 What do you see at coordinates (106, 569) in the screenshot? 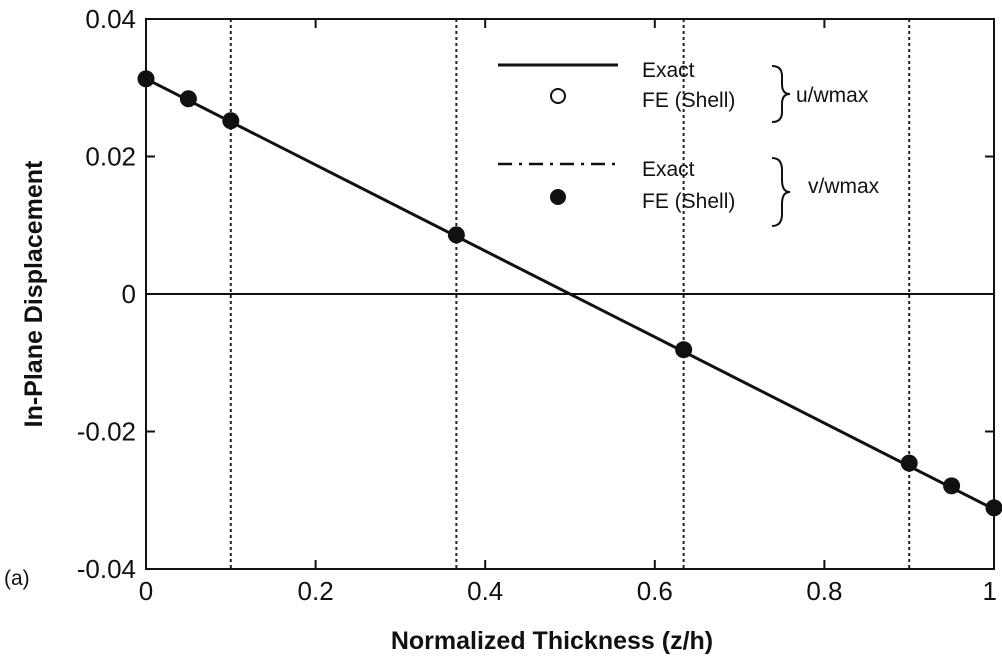
I see `y-tick-label-0: -0.04` at bounding box center [106, 569].